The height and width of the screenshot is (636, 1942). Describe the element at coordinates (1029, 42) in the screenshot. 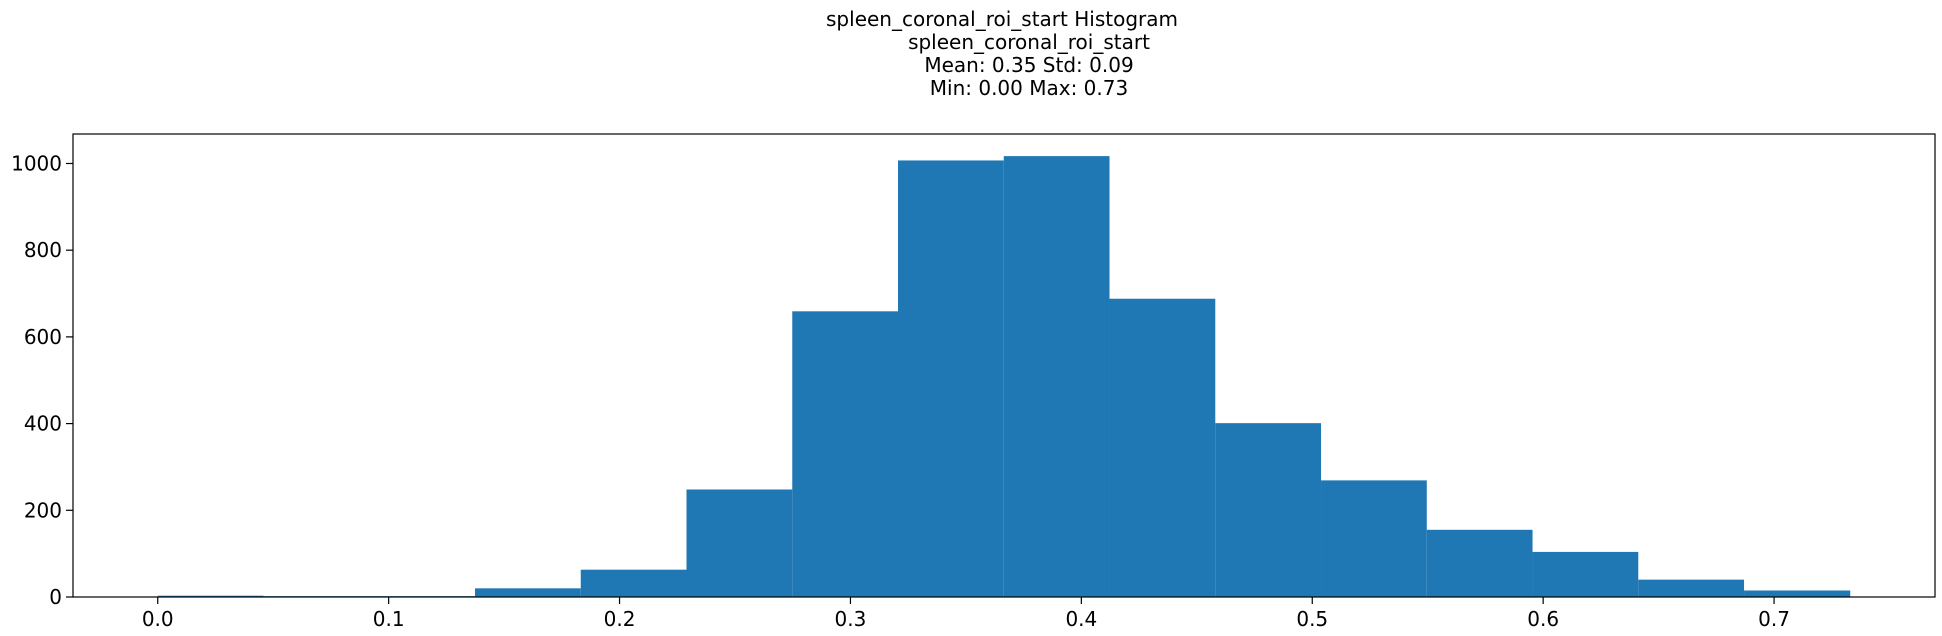

I see `title-line-2: spleen_coronal_roi_start` at that location.